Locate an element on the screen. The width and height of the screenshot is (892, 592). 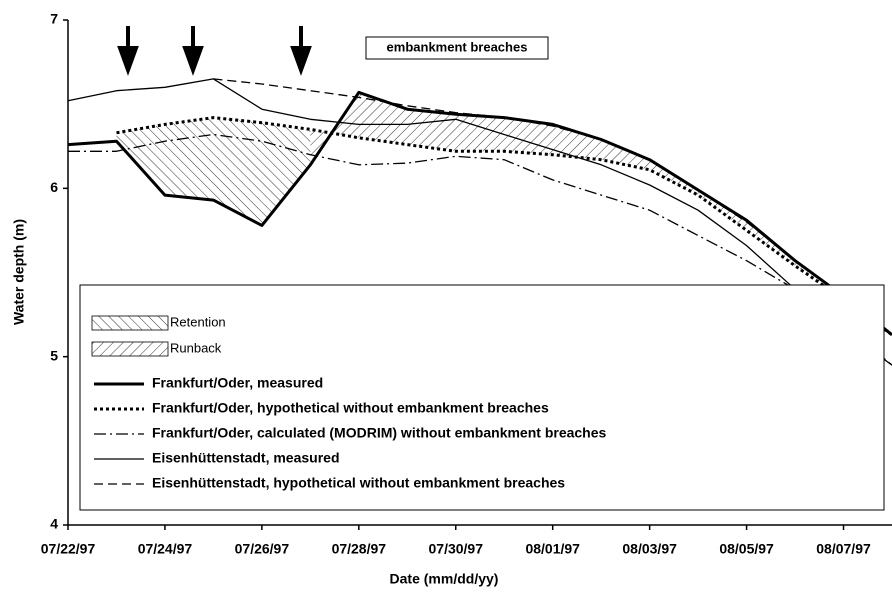
y-axis-label: Water depth (m) is located at coordinates (19, 272).